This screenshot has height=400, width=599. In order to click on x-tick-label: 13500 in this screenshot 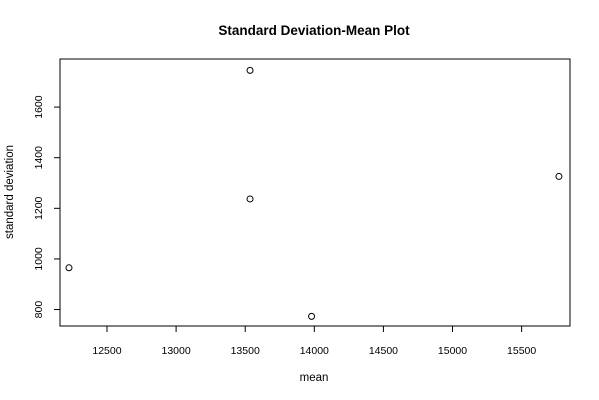, I will do `click(245, 351)`.